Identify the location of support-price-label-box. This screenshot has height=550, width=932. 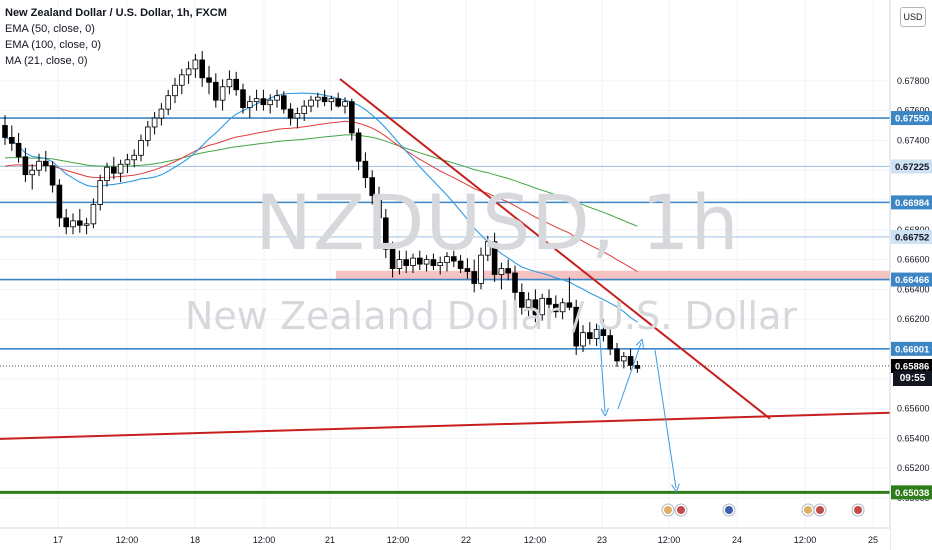
(911, 492).